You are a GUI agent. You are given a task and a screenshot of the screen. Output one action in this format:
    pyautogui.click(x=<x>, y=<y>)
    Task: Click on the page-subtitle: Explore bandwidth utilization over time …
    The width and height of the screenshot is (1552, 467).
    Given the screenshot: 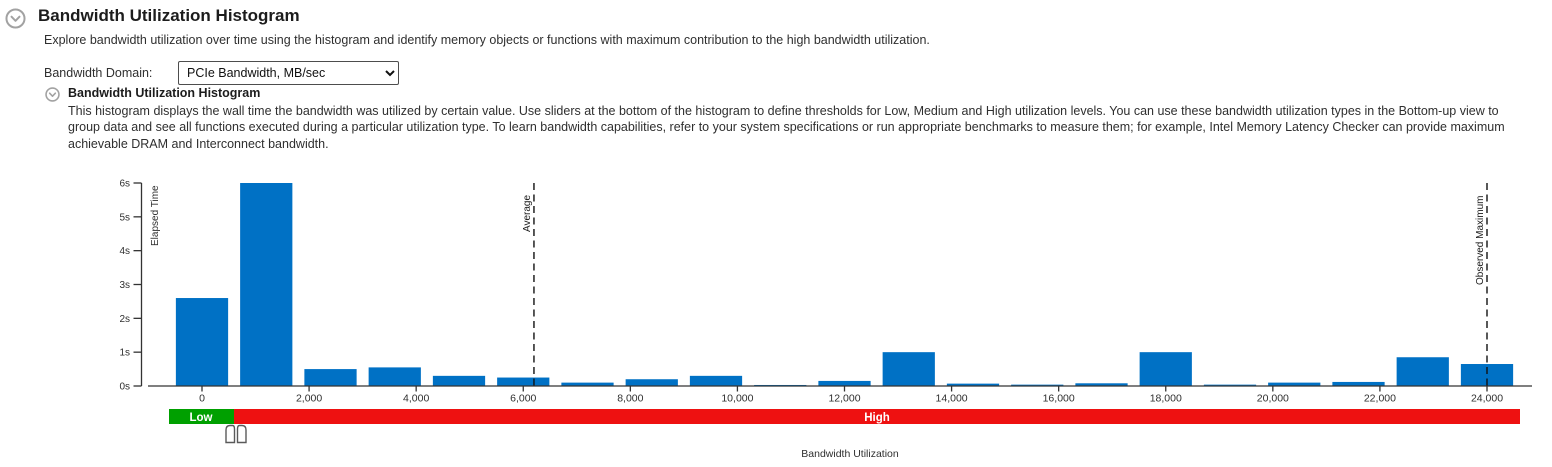 What is the action you would take?
    pyautogui.click(x=487, y=40)
    